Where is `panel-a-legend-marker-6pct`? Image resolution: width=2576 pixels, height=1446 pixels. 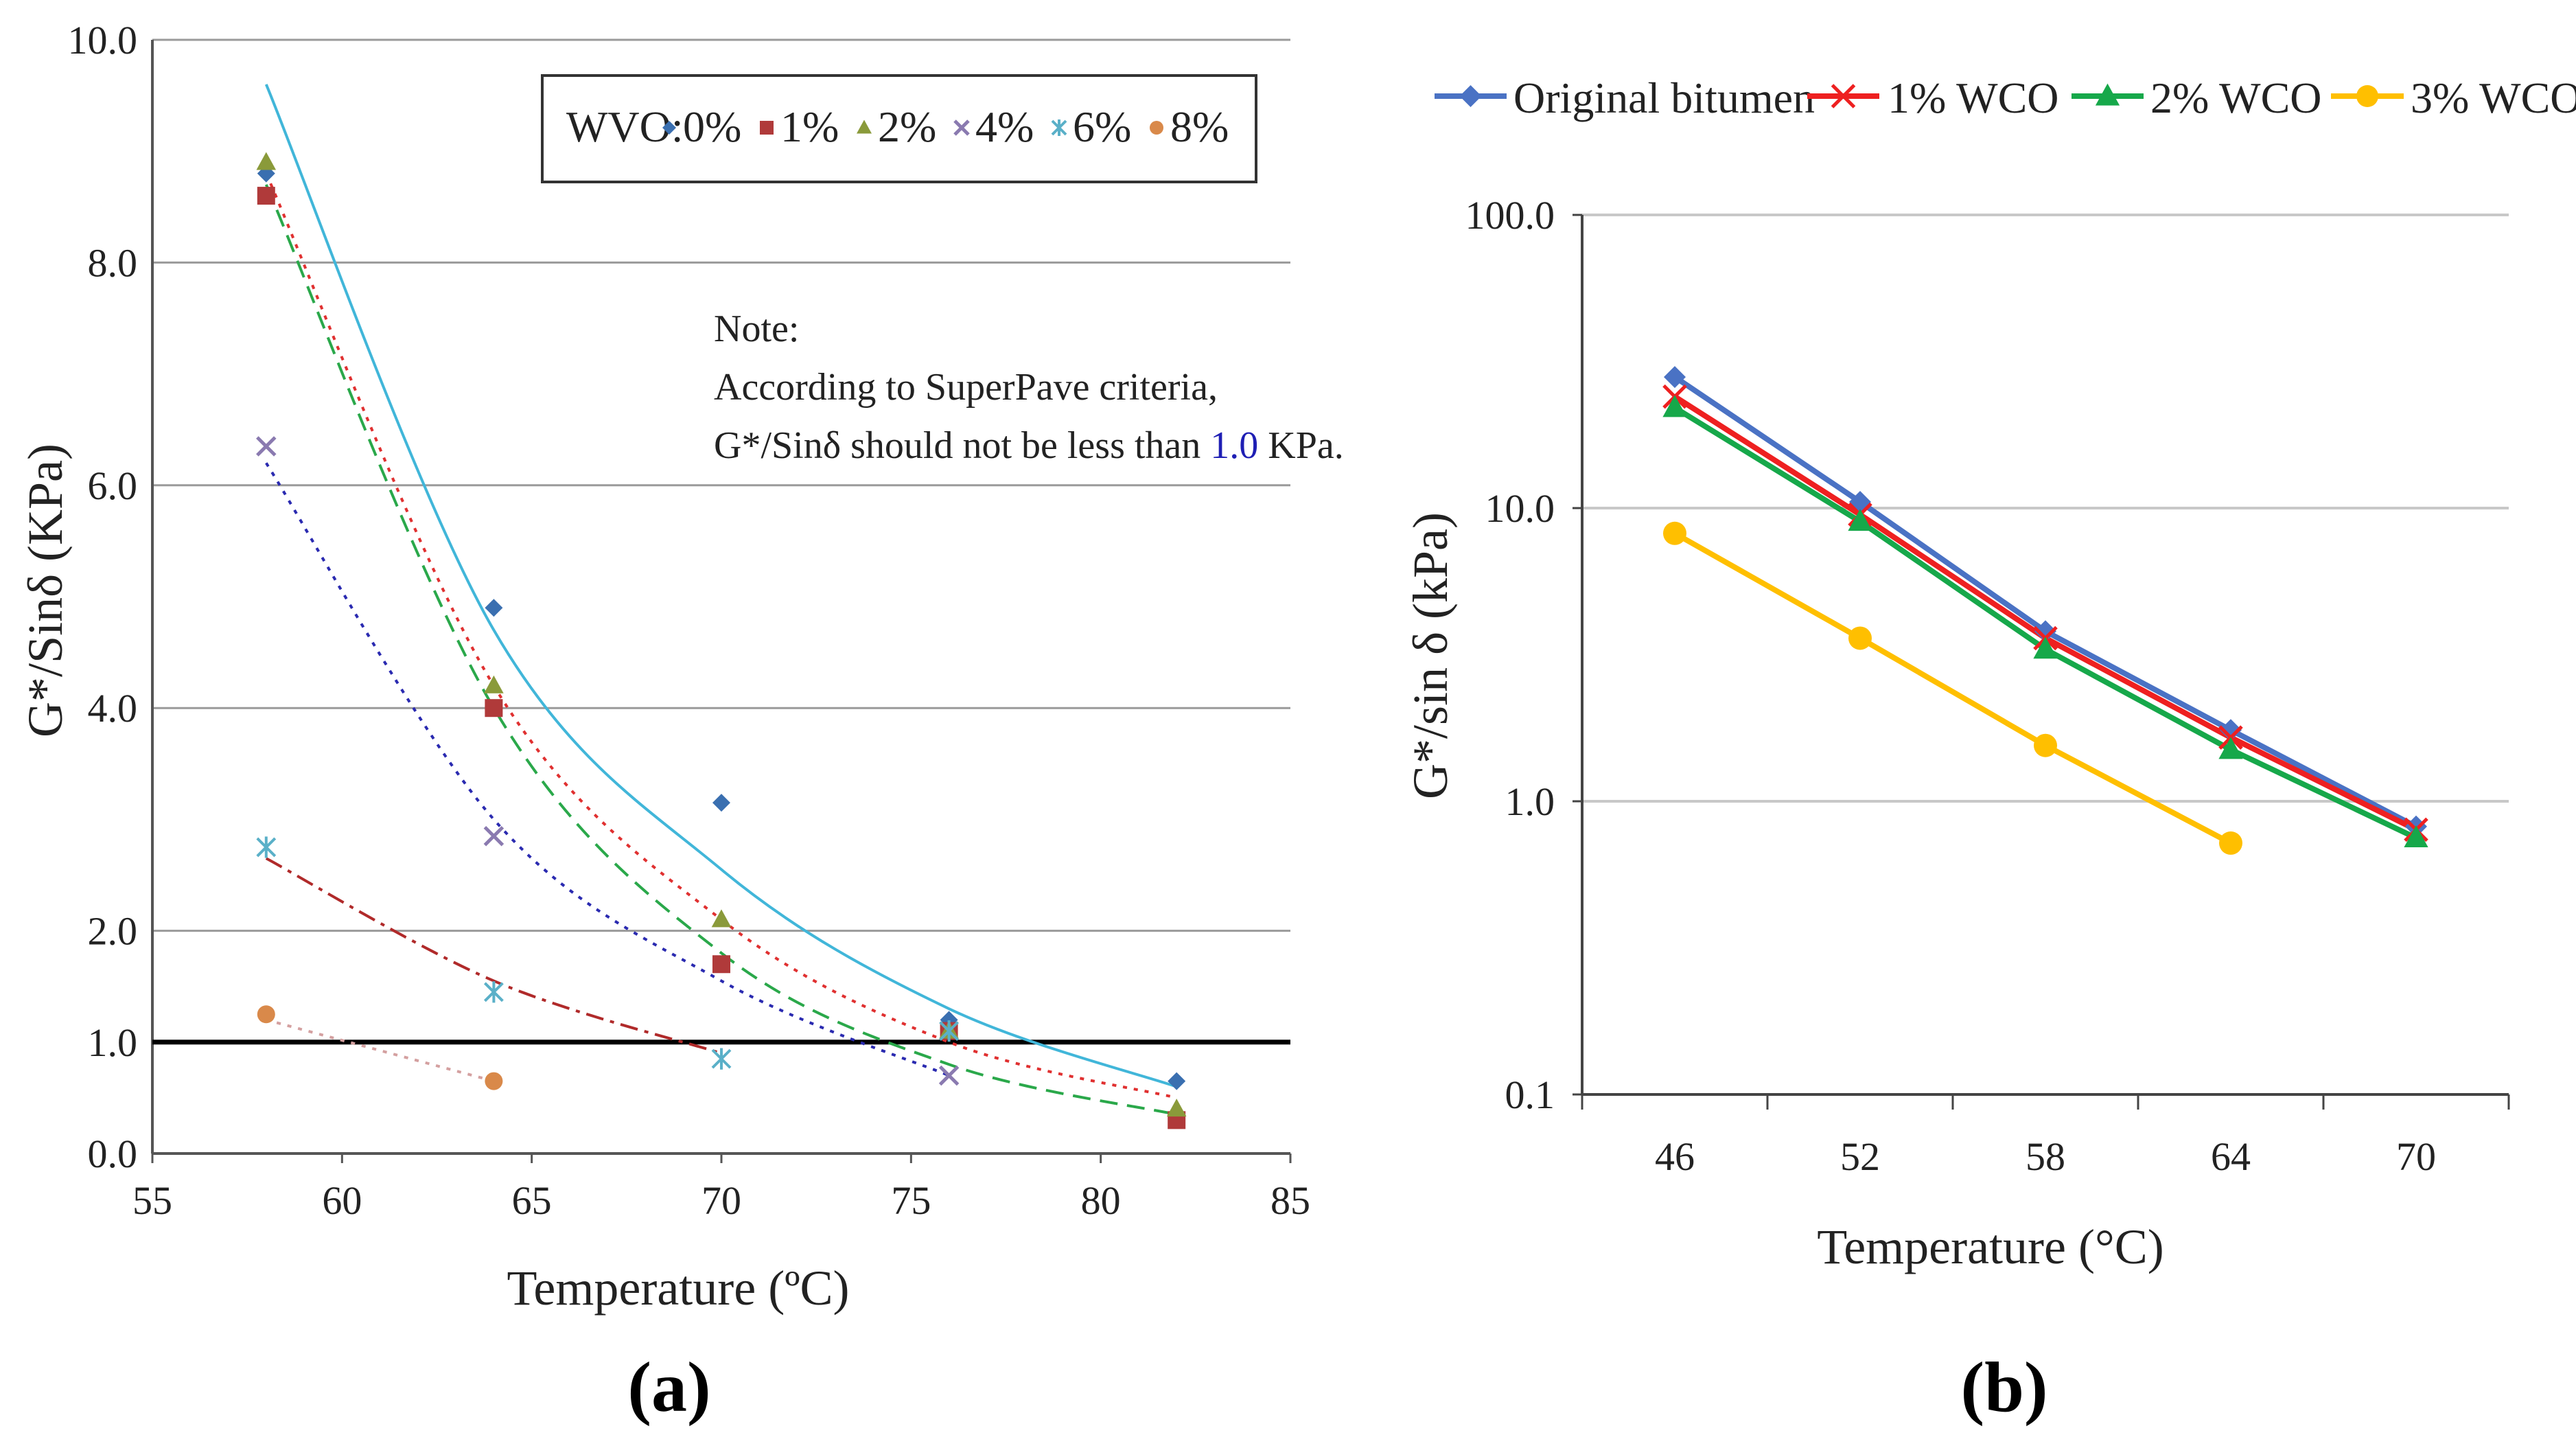
panel-a-legend-marker-6pct is located at coordinates (1059, 127).